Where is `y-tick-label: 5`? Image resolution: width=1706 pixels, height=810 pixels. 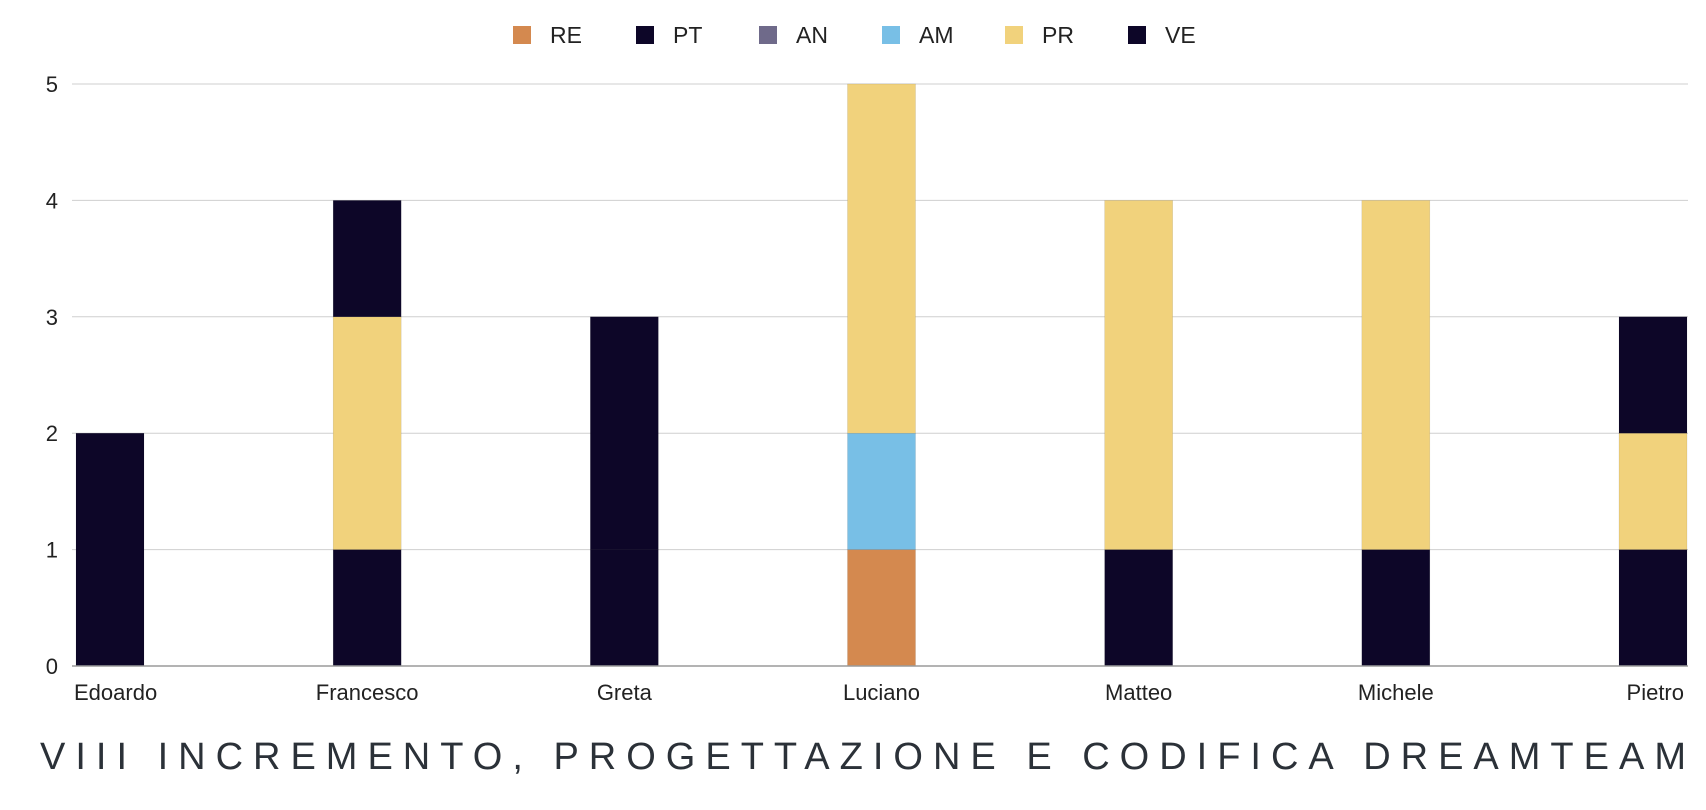
y-tick-label: 5 is located at coordinates (52, 84).